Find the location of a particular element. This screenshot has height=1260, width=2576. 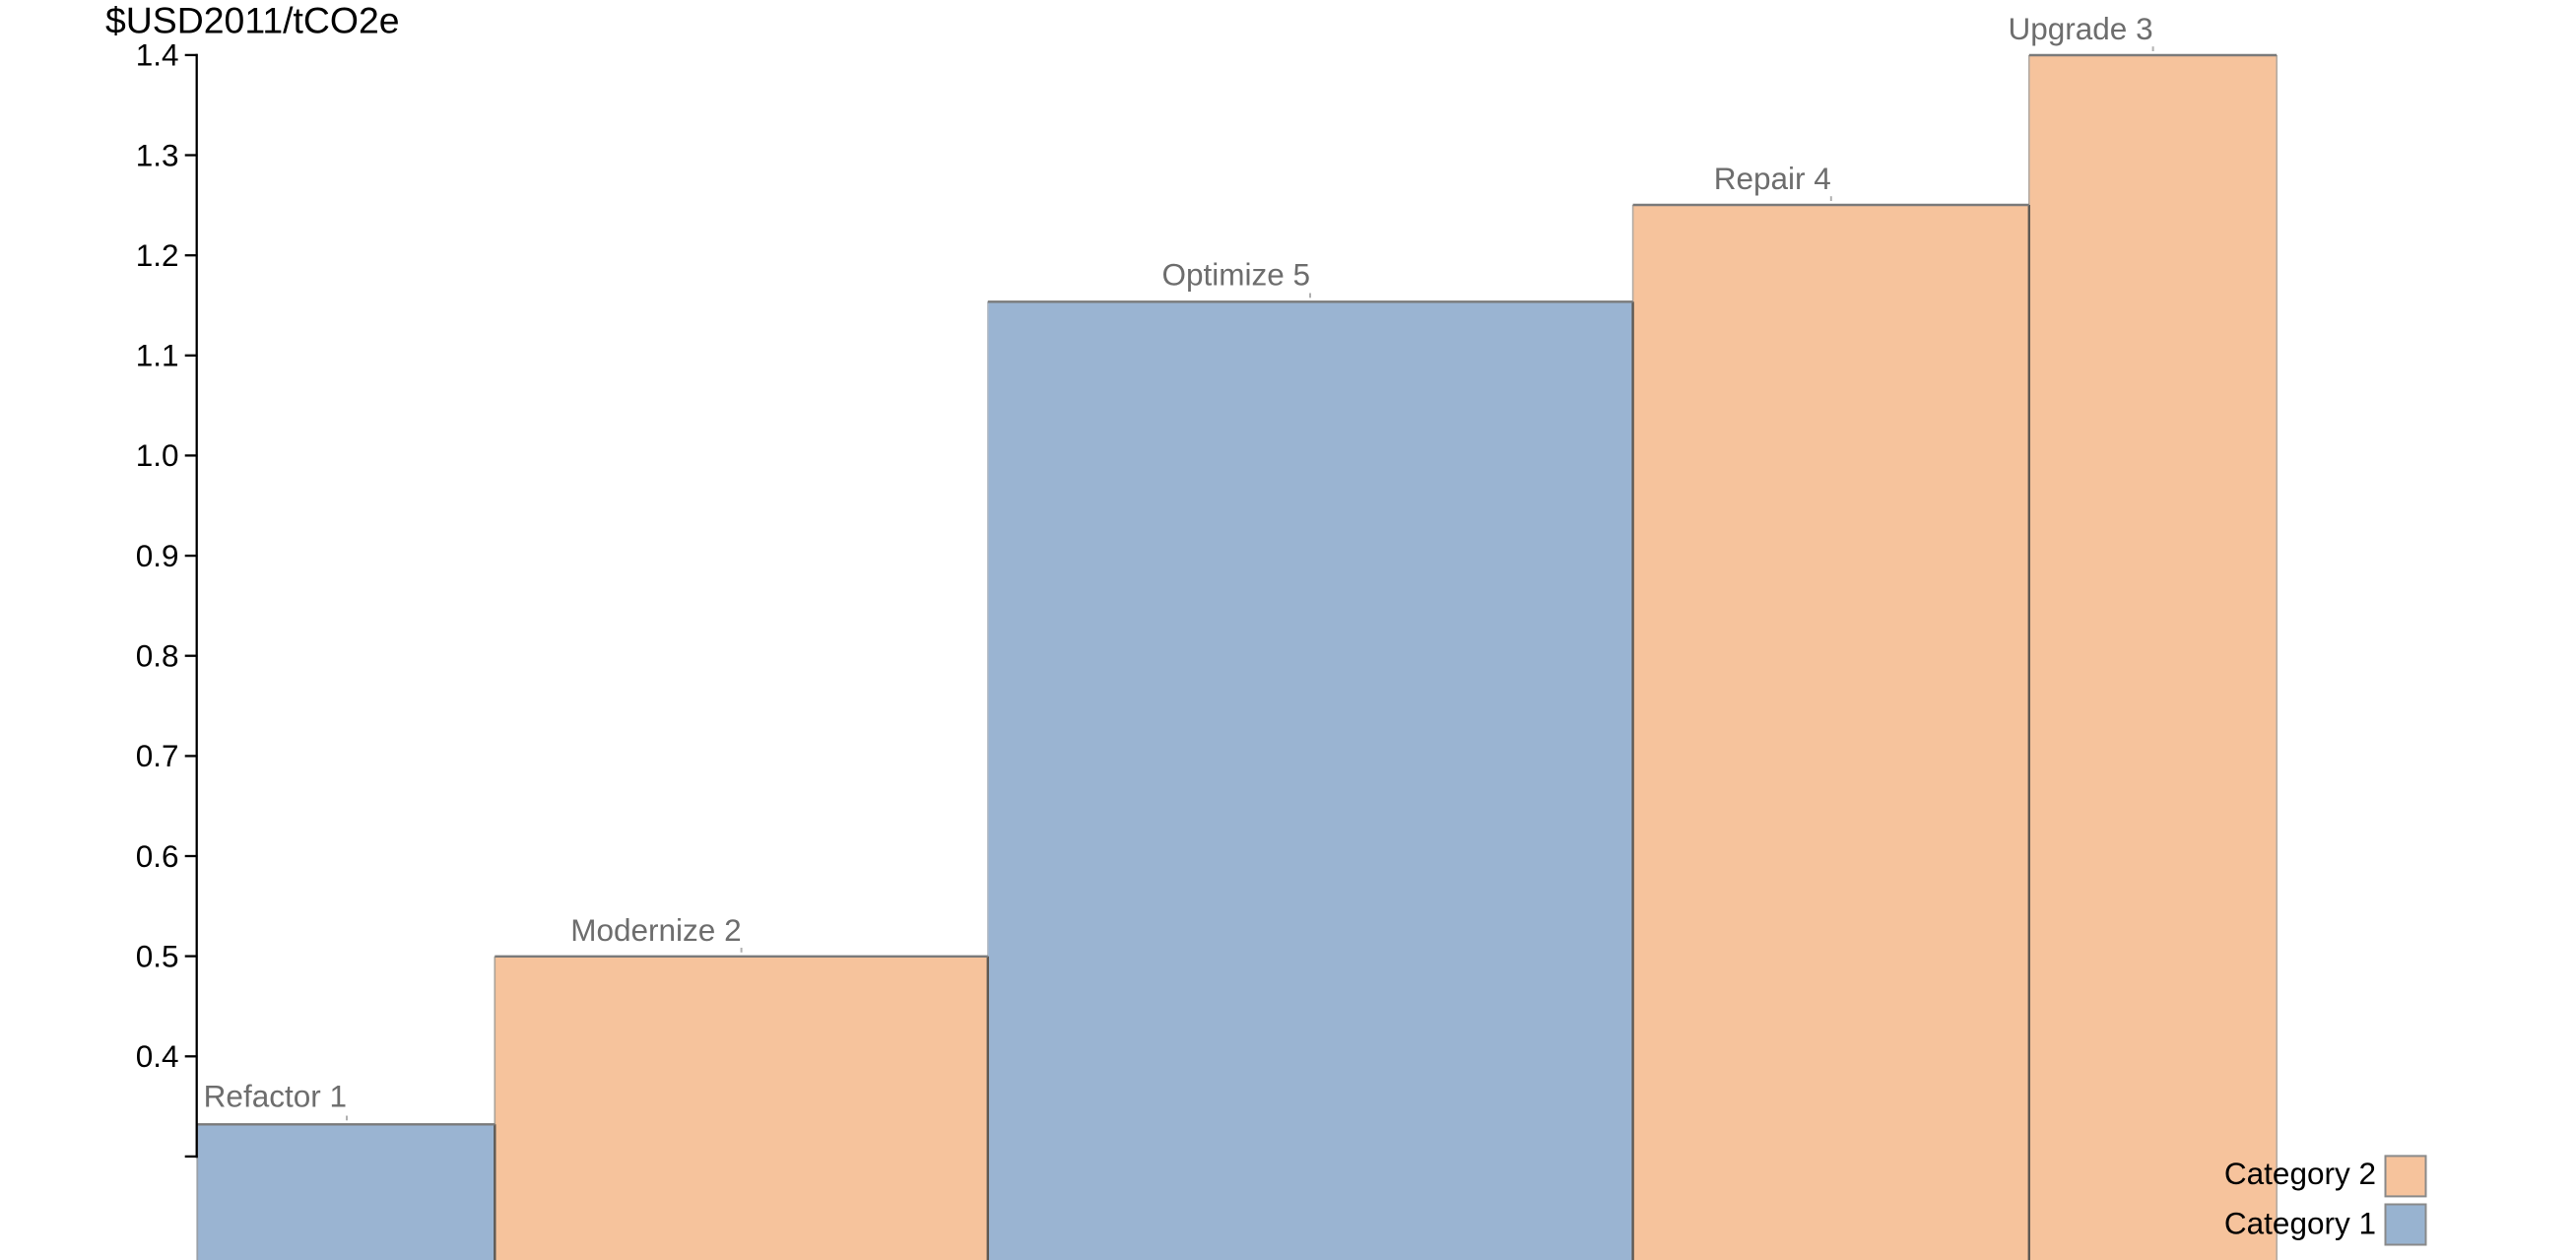

svg-text: 0.4 is located at coordinates (157, 1056).